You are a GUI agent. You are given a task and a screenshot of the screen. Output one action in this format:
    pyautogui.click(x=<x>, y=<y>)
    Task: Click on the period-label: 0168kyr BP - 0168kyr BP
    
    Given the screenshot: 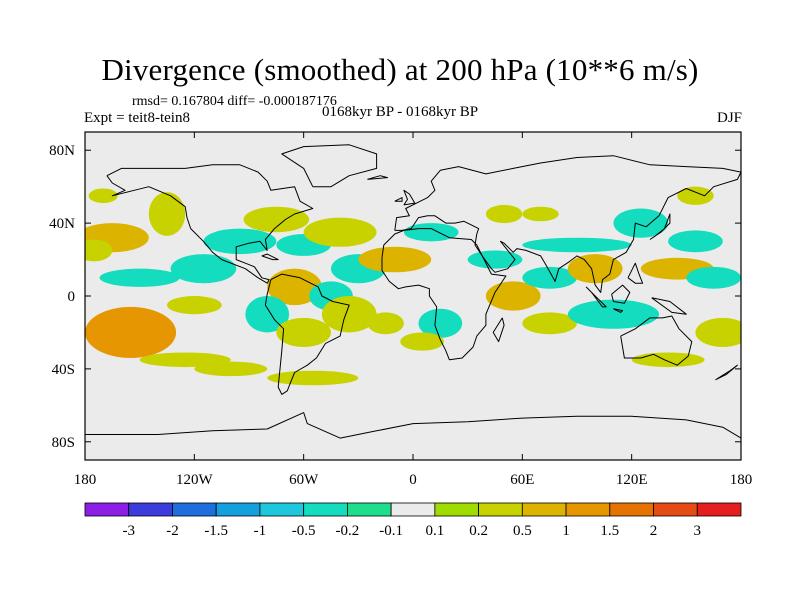 What is the action you would take?
    pyautogui.click(x=400, y=112)
    